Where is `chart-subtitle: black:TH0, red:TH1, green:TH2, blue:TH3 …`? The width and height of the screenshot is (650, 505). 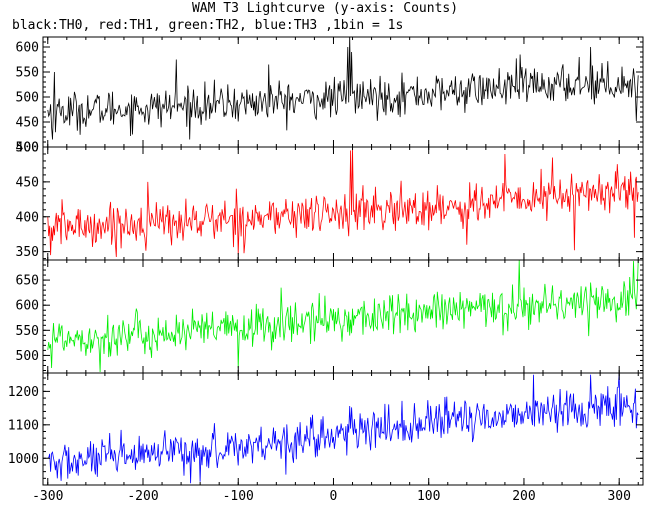 chart-subtitle: black:TH0, red:TH1, green:TH2, blue:TH3 … is located at coordinates (208, 25).